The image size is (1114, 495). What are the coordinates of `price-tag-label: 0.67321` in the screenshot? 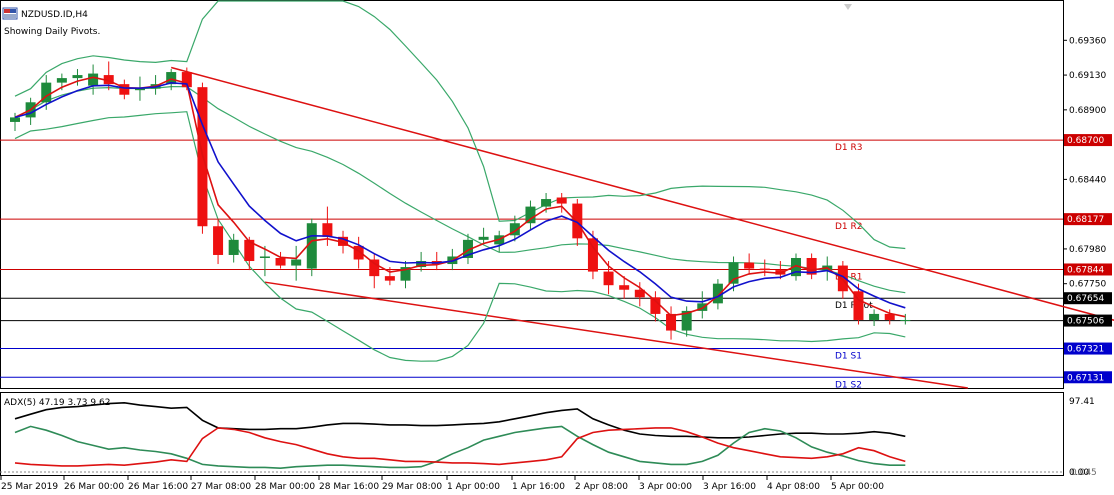 It's located at (1085, 350).